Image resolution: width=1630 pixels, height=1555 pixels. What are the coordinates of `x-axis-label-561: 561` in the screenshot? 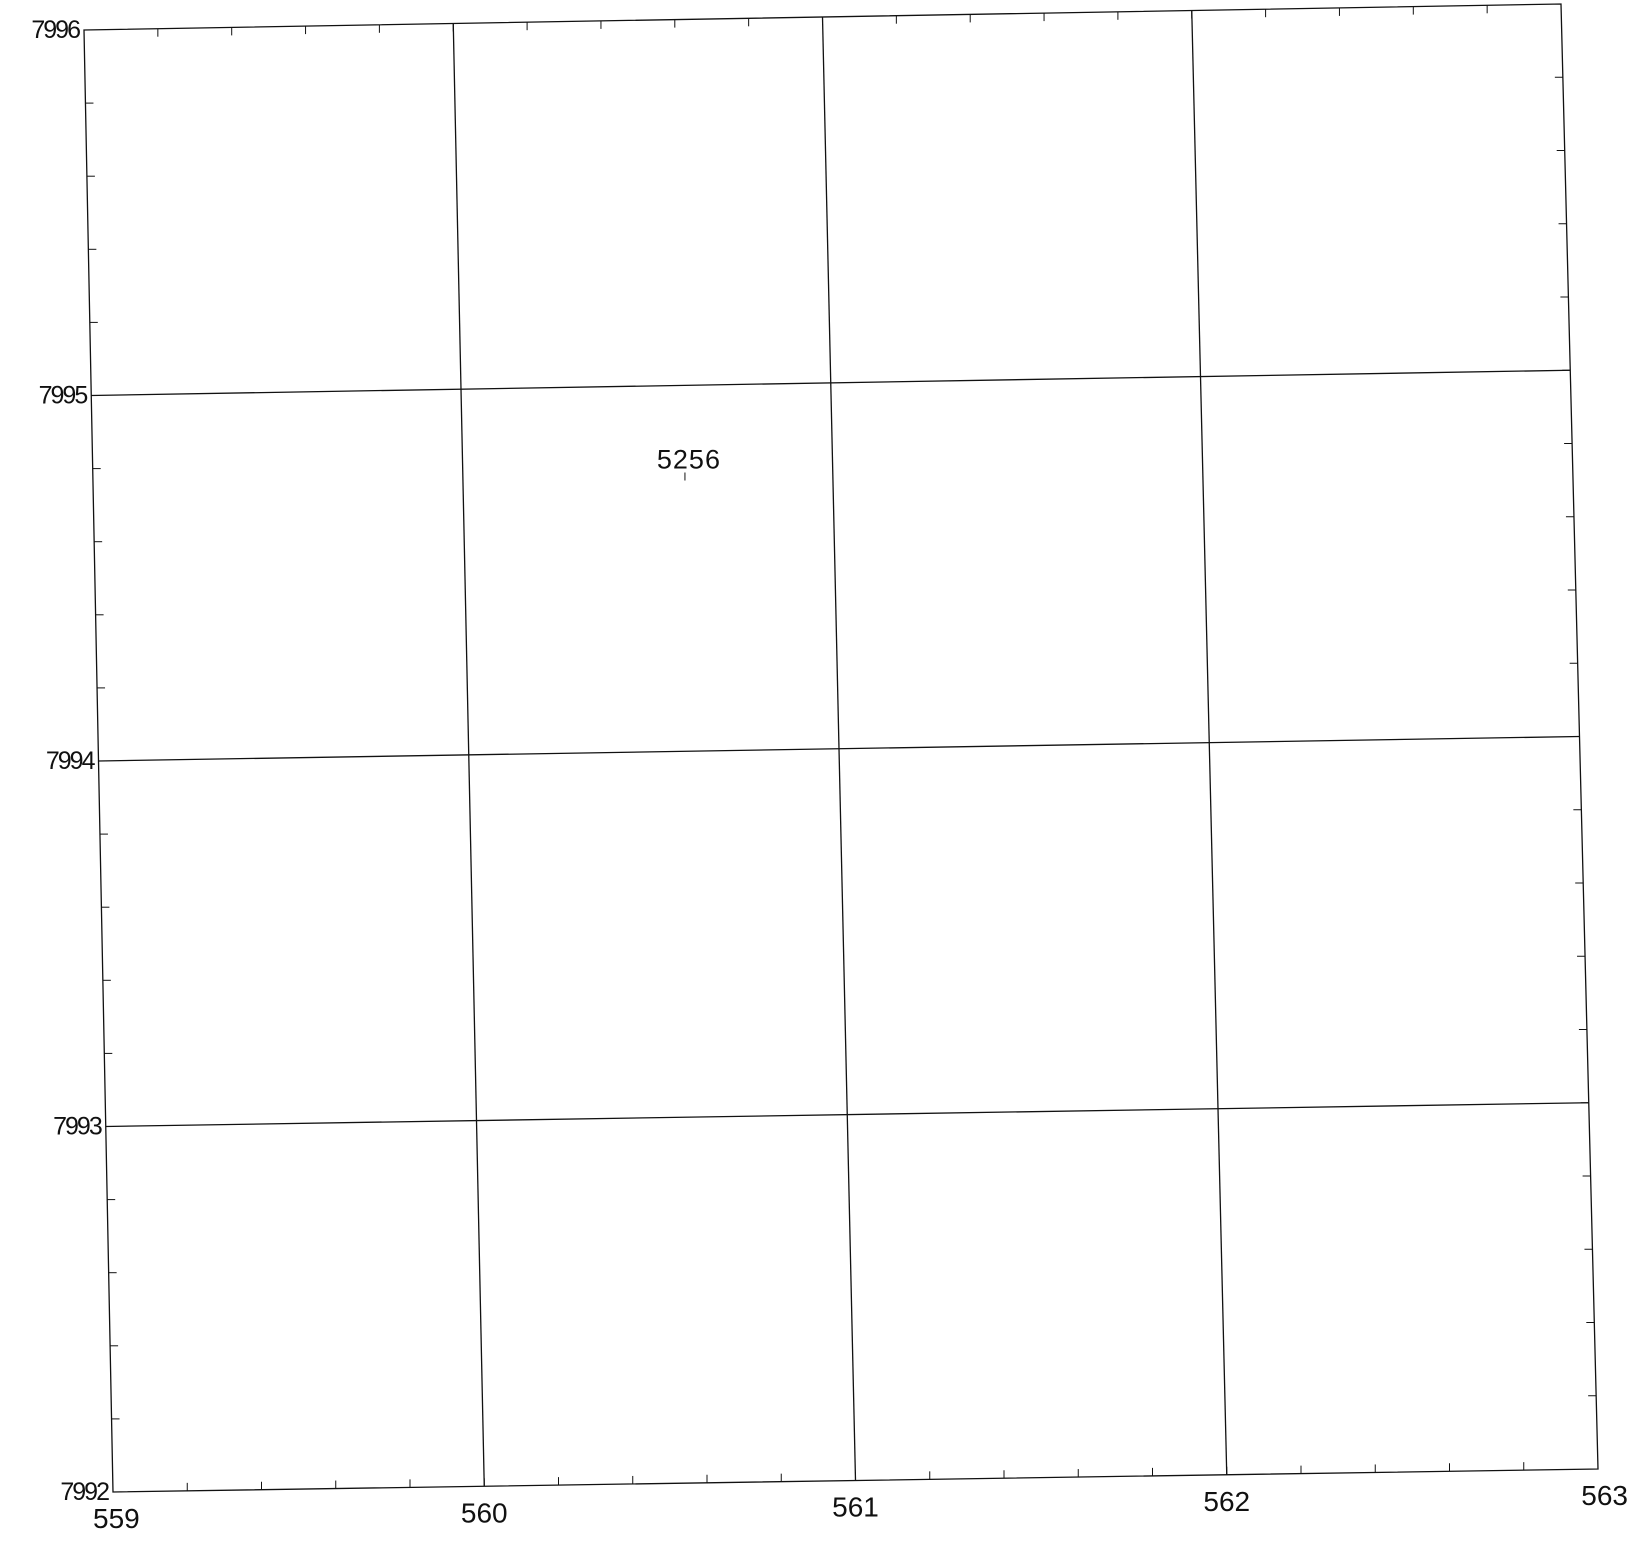 It's located at (855, 1507).